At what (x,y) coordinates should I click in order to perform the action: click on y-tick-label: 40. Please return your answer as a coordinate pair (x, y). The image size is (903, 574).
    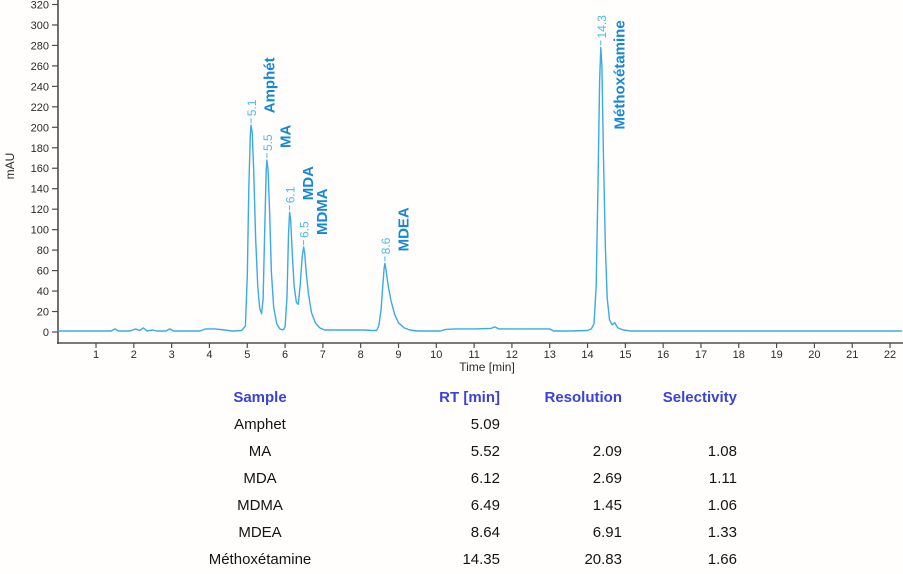
    Looking at the image, I should click on (43, 292).